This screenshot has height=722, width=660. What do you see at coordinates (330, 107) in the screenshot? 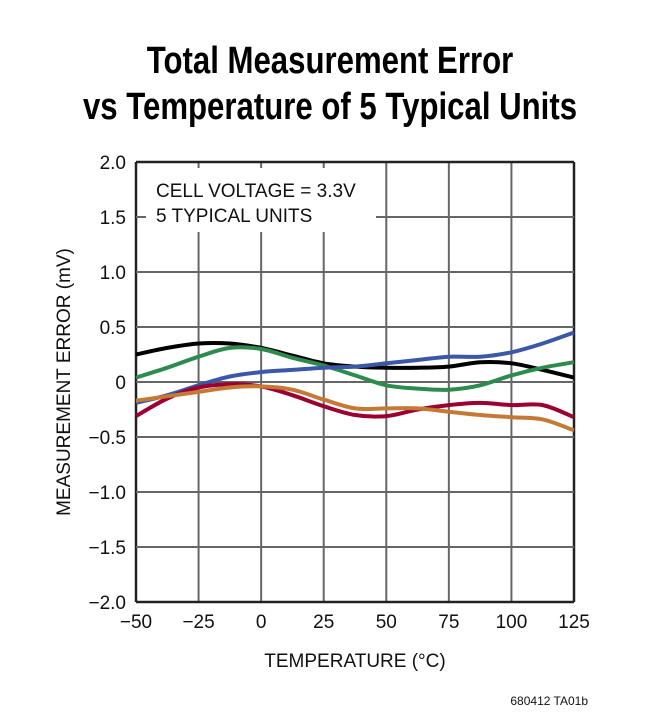
I see `chart-title-line-2: vs Temperature of 5 Typical Units` at bounding box center [330, 107].